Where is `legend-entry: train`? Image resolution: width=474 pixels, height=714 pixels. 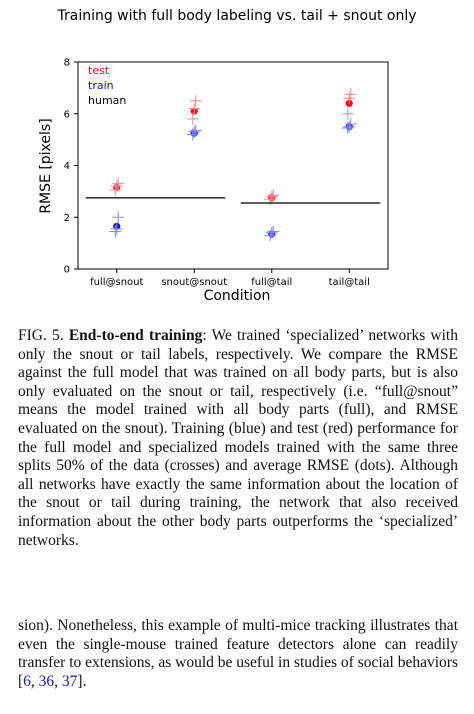 legend-entry: train is located at coordinates (101, 85).